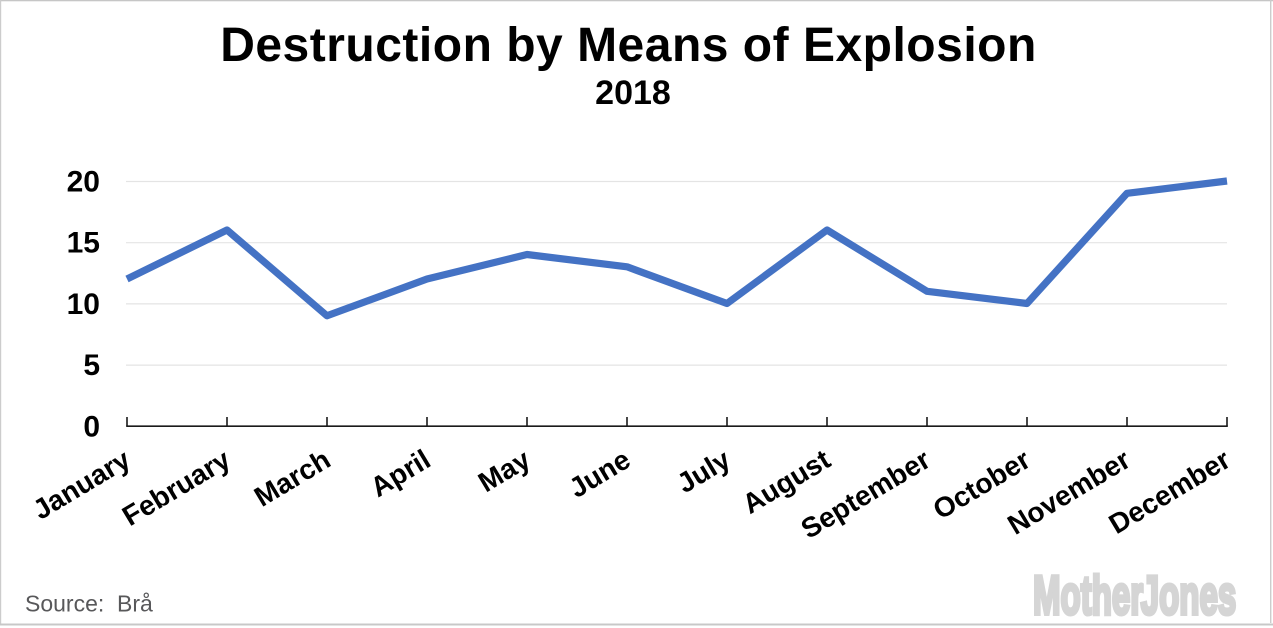  What do you see at coordinates (91, 365) in the screenshot?
I see `svg-text: 5` at bounding box center [91, 365].